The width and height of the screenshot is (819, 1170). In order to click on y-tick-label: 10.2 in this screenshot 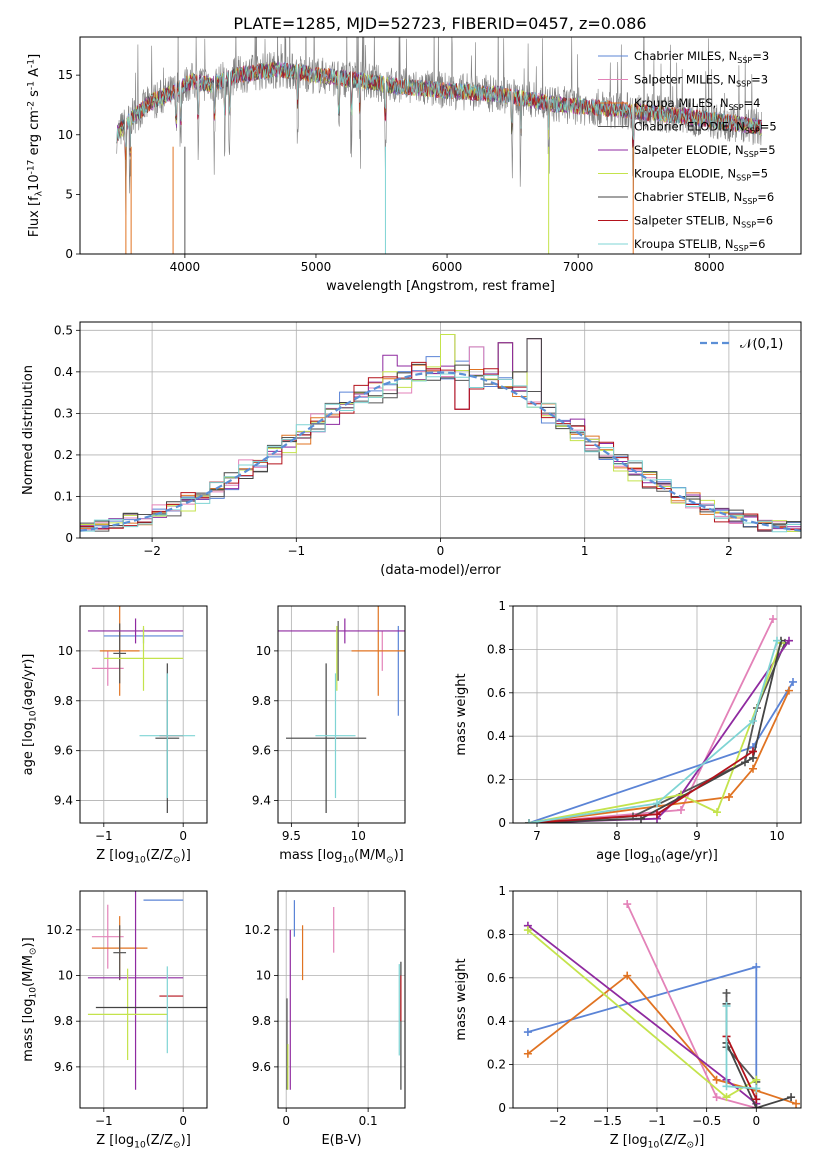, I will do `click(59, 930)`.